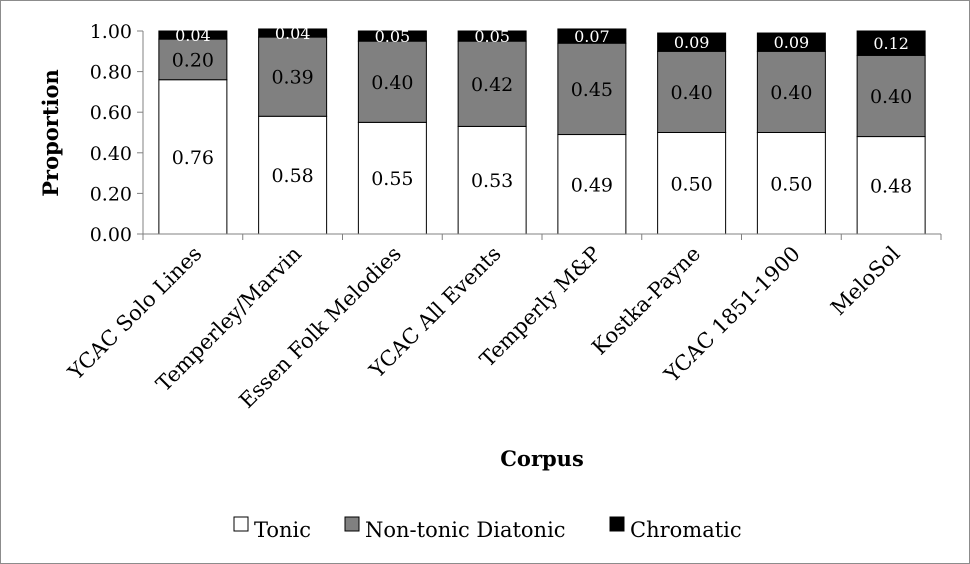 The image size is (970, 564). Describe the element at coordinates (111, 235) in the screenshot. I see `y-tick-label: 0.00` at that location.